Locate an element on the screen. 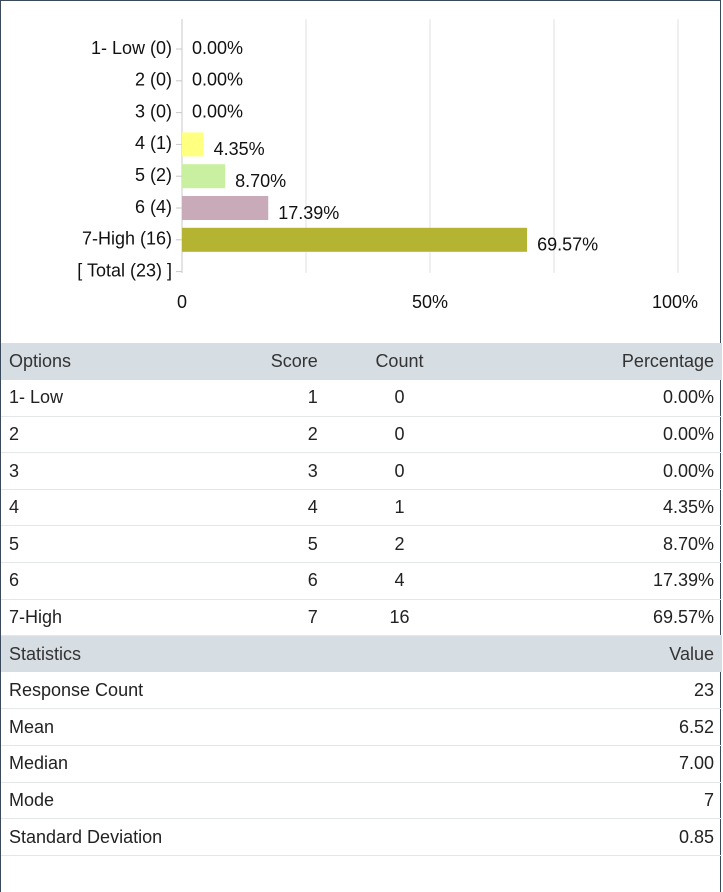  table-cell: 16 is located at coordinates (399, 618).